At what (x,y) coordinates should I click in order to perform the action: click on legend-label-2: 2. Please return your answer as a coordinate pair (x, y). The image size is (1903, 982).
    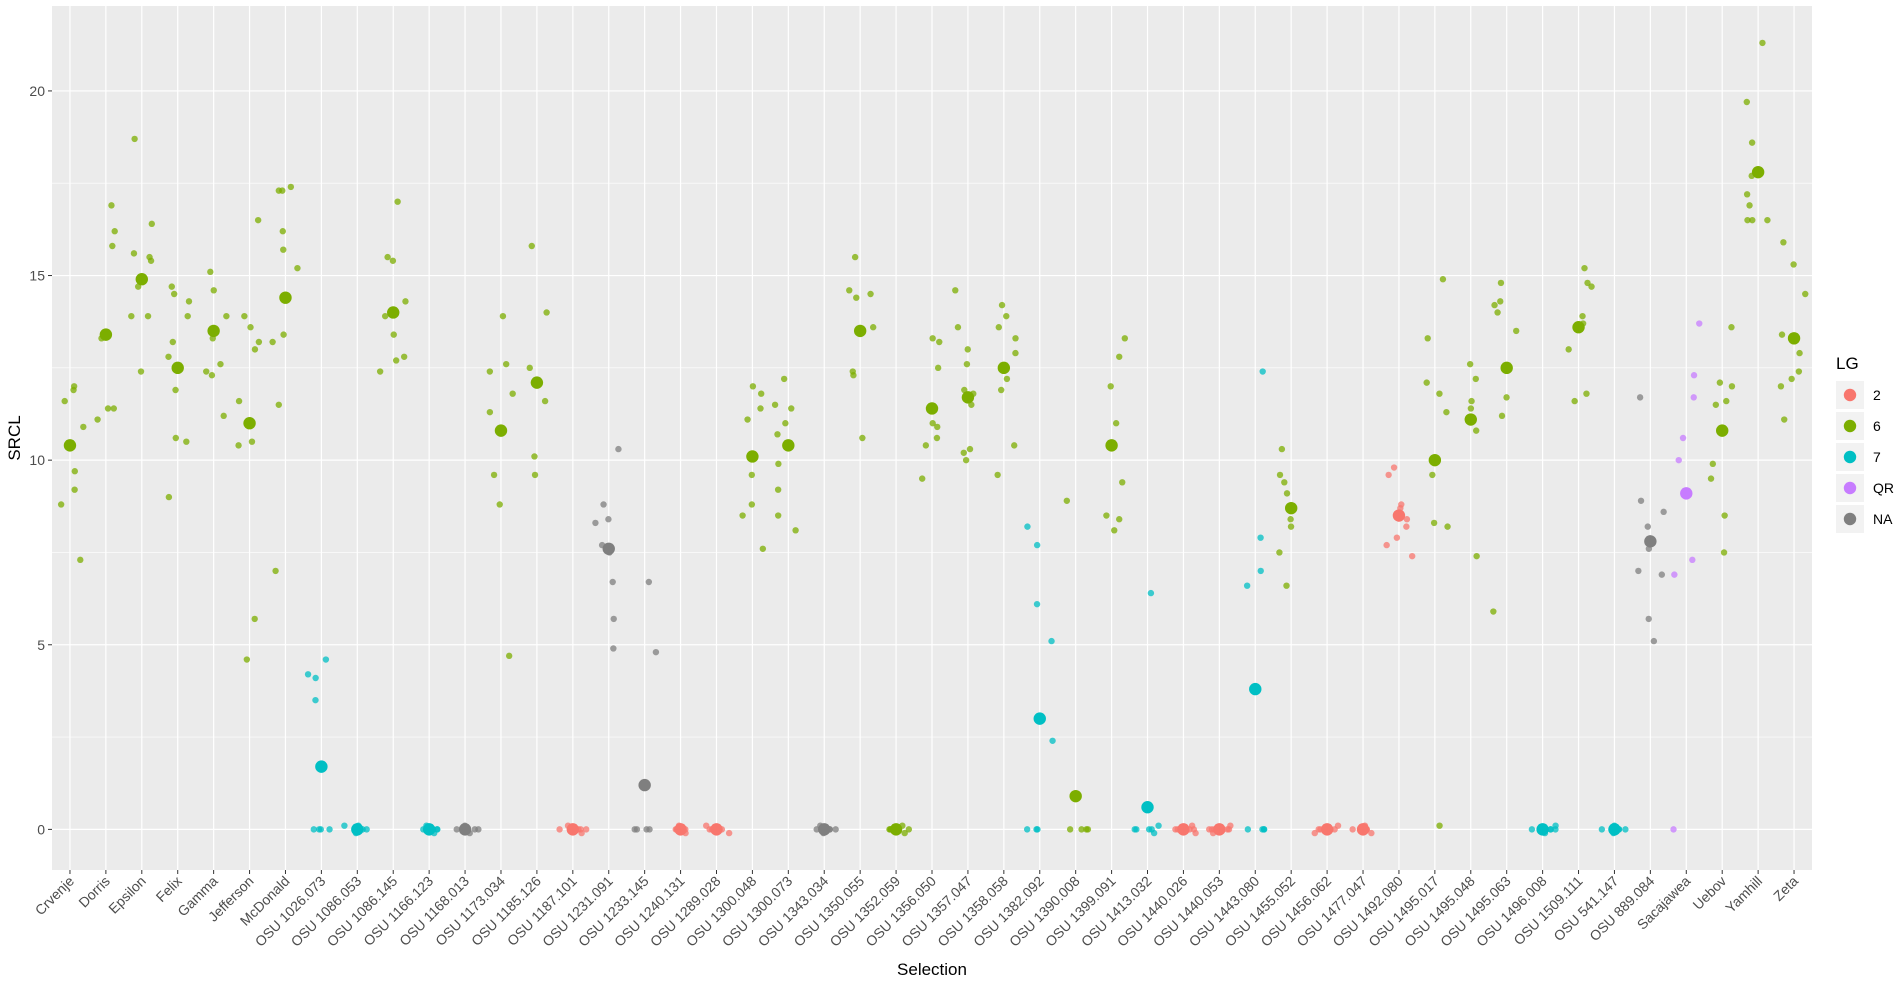
    Looking at the image, I should click on (1877, 395).